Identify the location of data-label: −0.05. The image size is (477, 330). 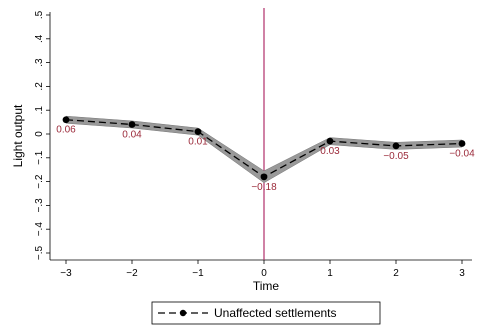
(396, 156).